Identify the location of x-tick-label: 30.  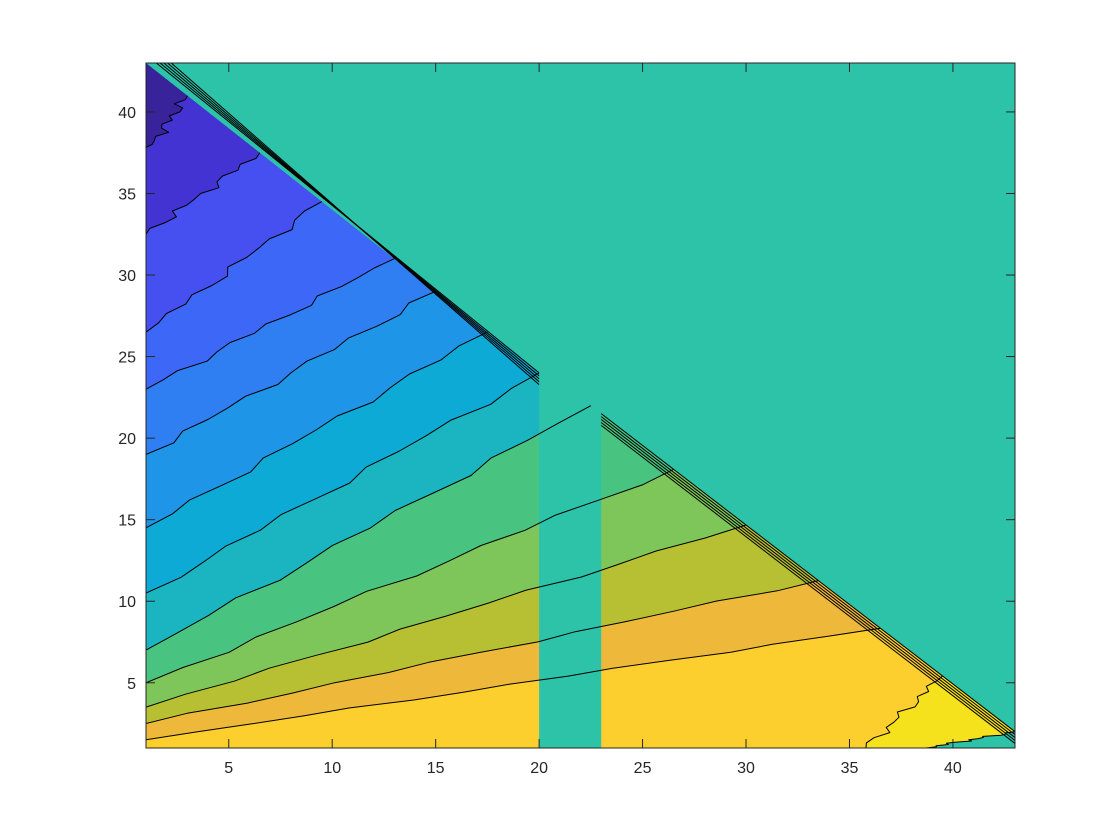
(746, 768).